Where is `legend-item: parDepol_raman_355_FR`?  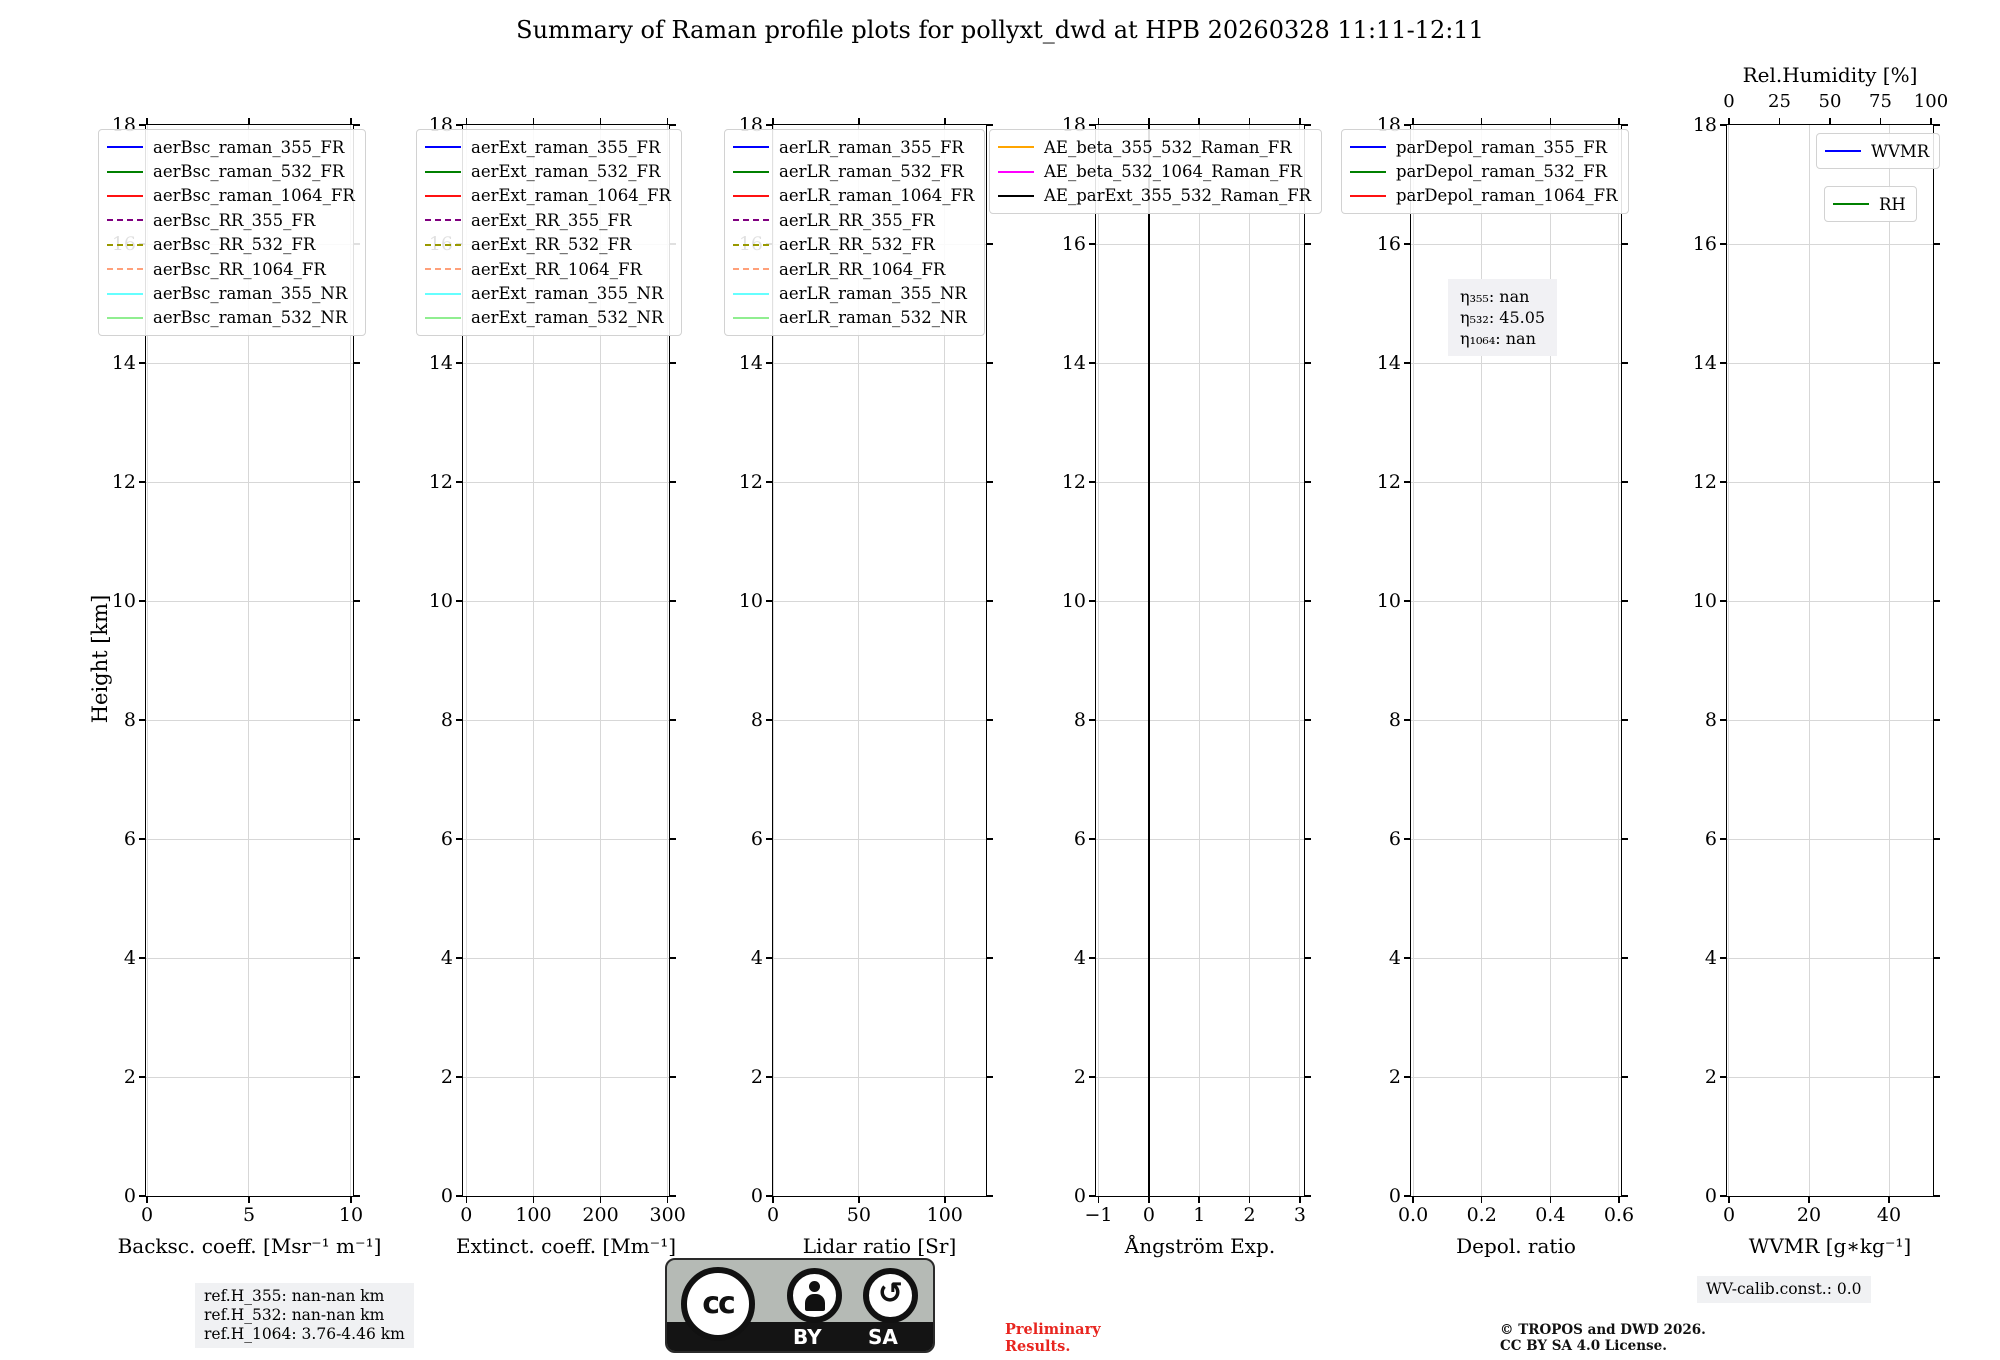
legend-item: parDepol_raman_355_FR is located at coordinates (1484, 147).